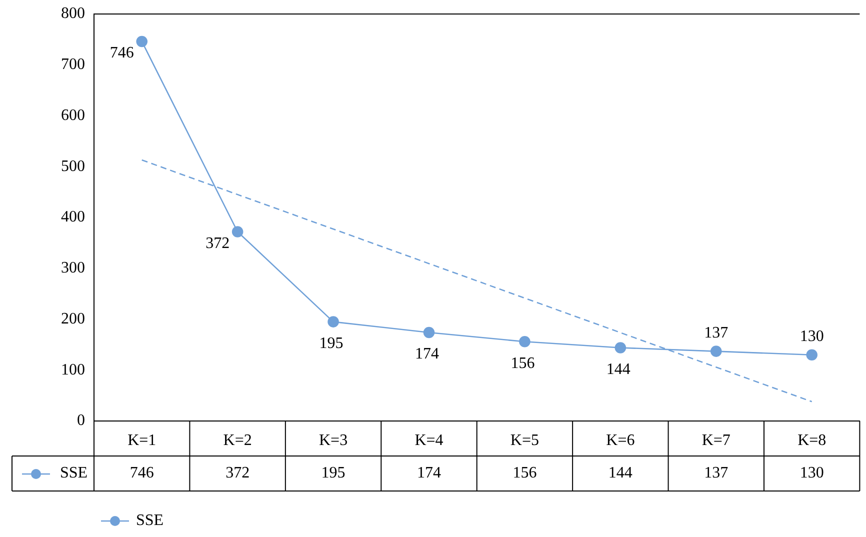 The height and width of the screenshot is (537, 866). What do you see at coordinates (333, 473) in the screenshot?
I see `data-label: 195` at bounding box center [333, 473].